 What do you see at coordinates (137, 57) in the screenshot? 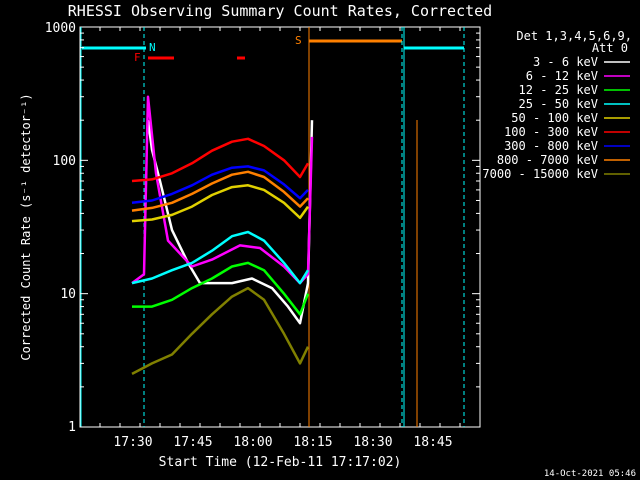
I see `flag-label-f: F` at bounding box center [137, 57].